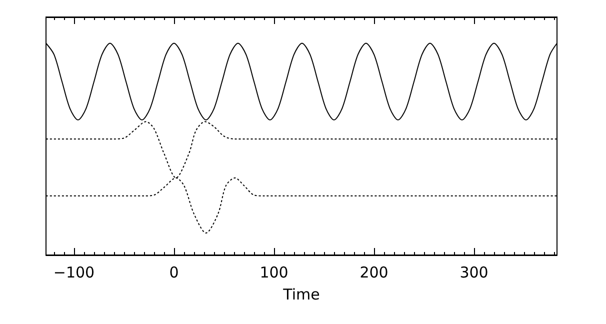  Describe the element at coordinates (301, 295) in the screenshot. I see `x-axis-title: Time` at that location.